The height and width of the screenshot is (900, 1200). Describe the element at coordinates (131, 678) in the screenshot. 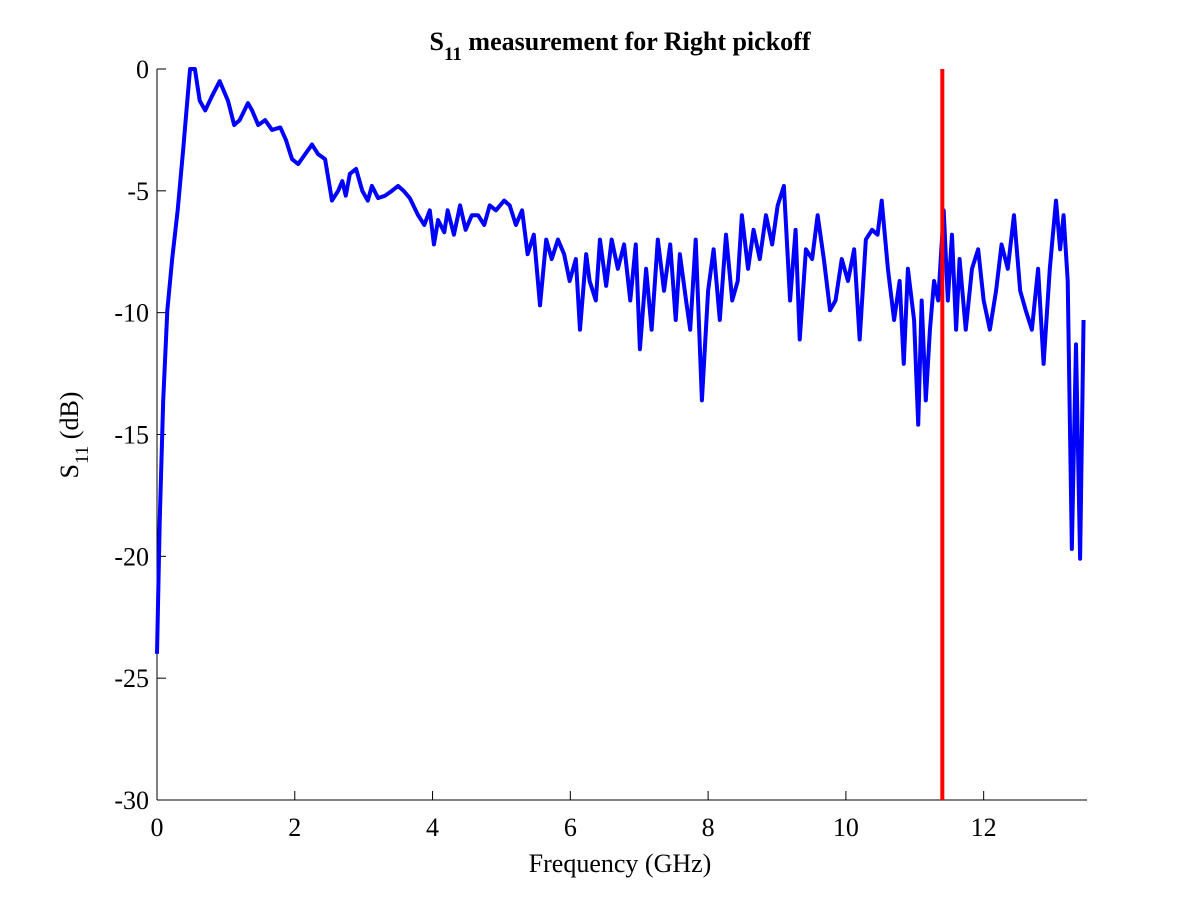

I see `y-tick-label: -25` at that location.